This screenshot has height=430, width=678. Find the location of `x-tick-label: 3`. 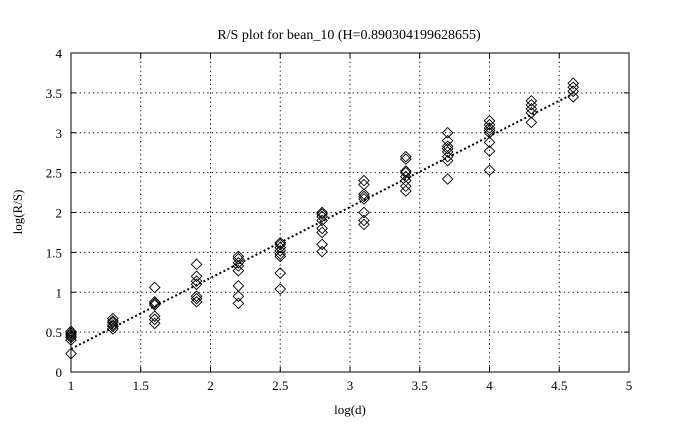

x-tick-label: 3 is located at coordinates (350, 385).